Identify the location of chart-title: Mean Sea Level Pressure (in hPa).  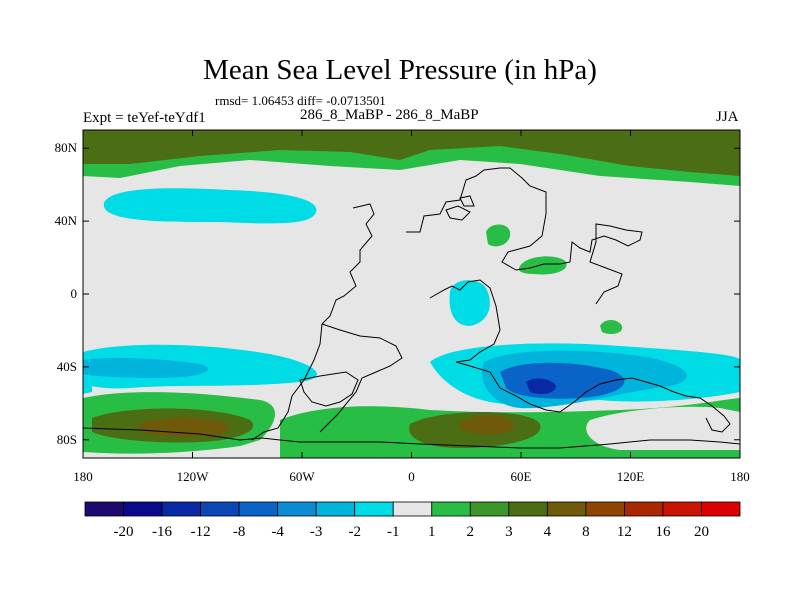
(400, 70).